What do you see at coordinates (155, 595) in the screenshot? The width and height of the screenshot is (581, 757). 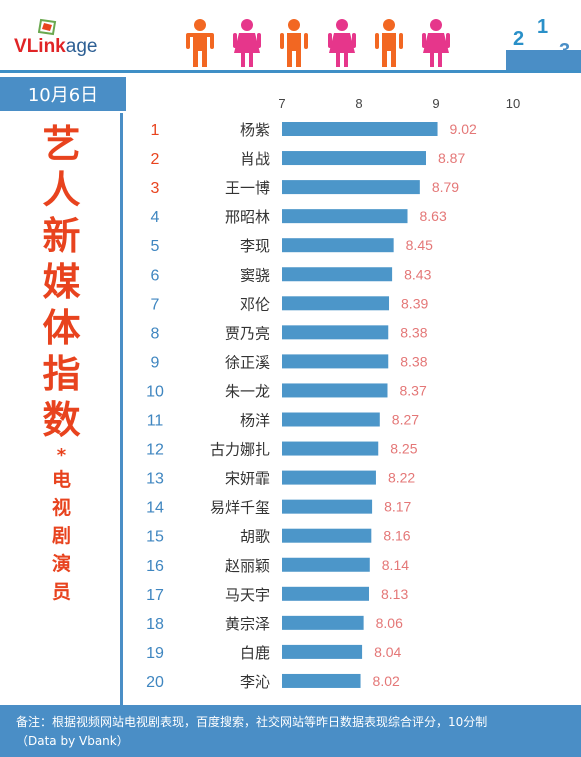 I see `rank-number: 17` at bounding box center [155, 595].